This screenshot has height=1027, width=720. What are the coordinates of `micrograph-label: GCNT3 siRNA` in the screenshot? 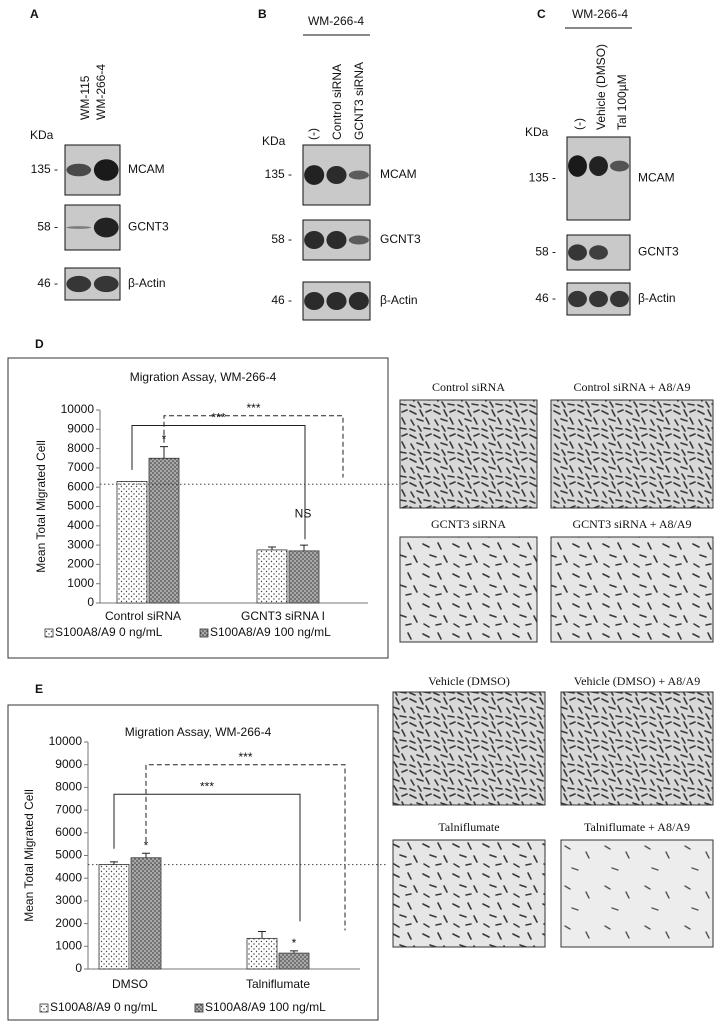 It's located at (468, 524).